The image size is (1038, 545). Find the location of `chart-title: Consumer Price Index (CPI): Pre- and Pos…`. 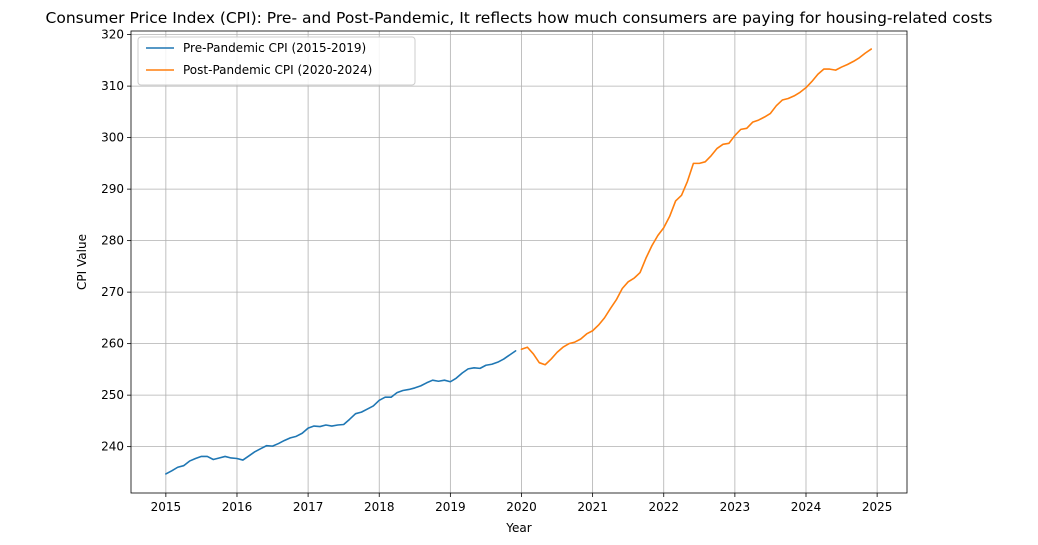

chart-title: Consumer Price Index (CPI): Pre- and Pos… is located at coordinates (519, 18).